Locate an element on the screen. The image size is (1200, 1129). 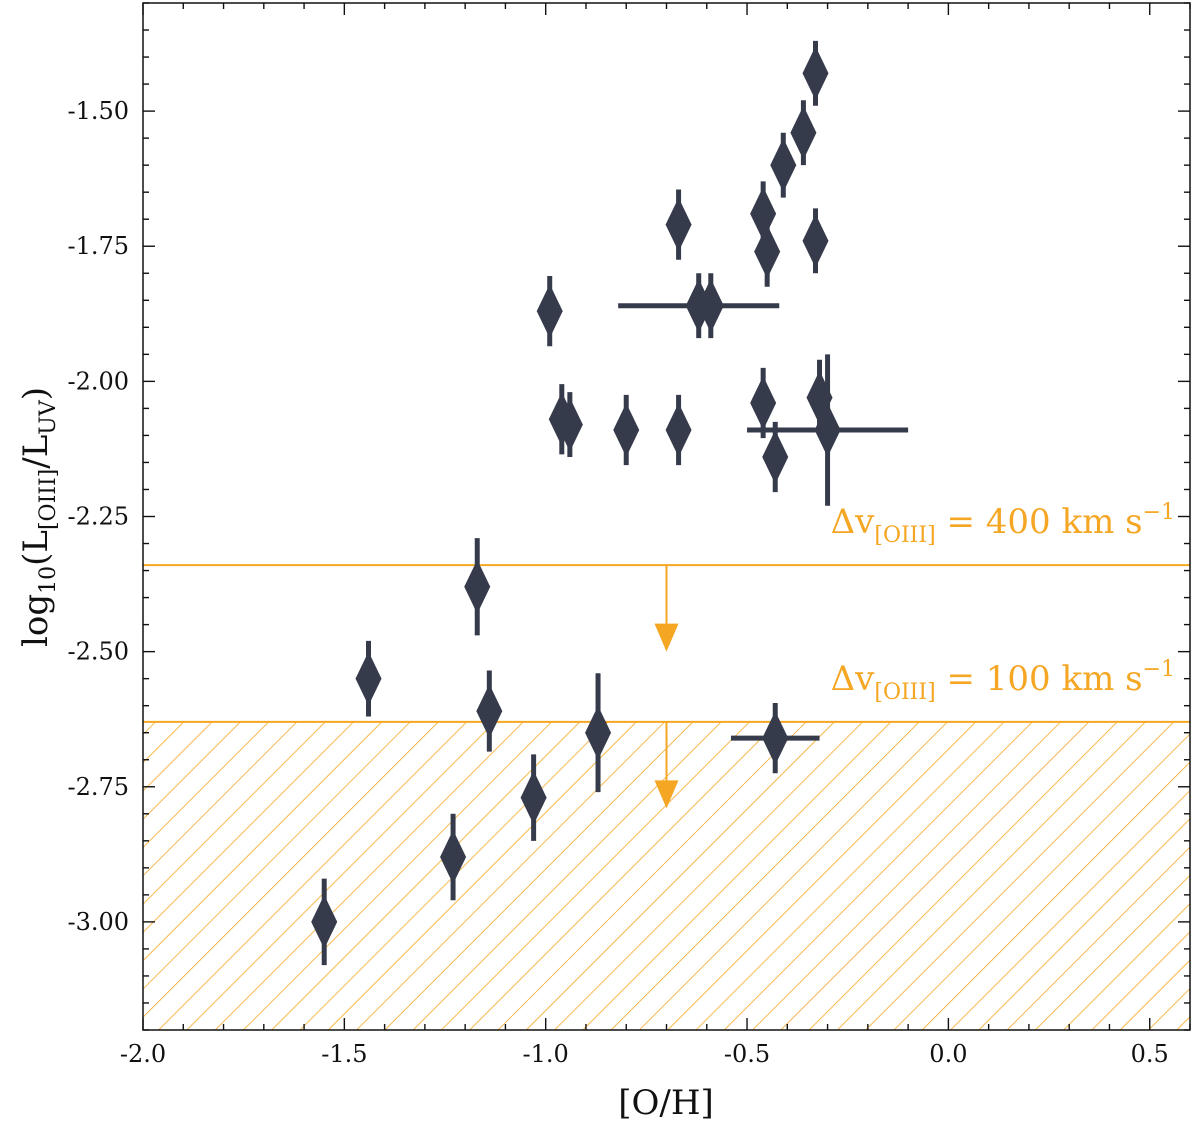
x-axis-label: [O/H] is located at coordinates (666, 1103).